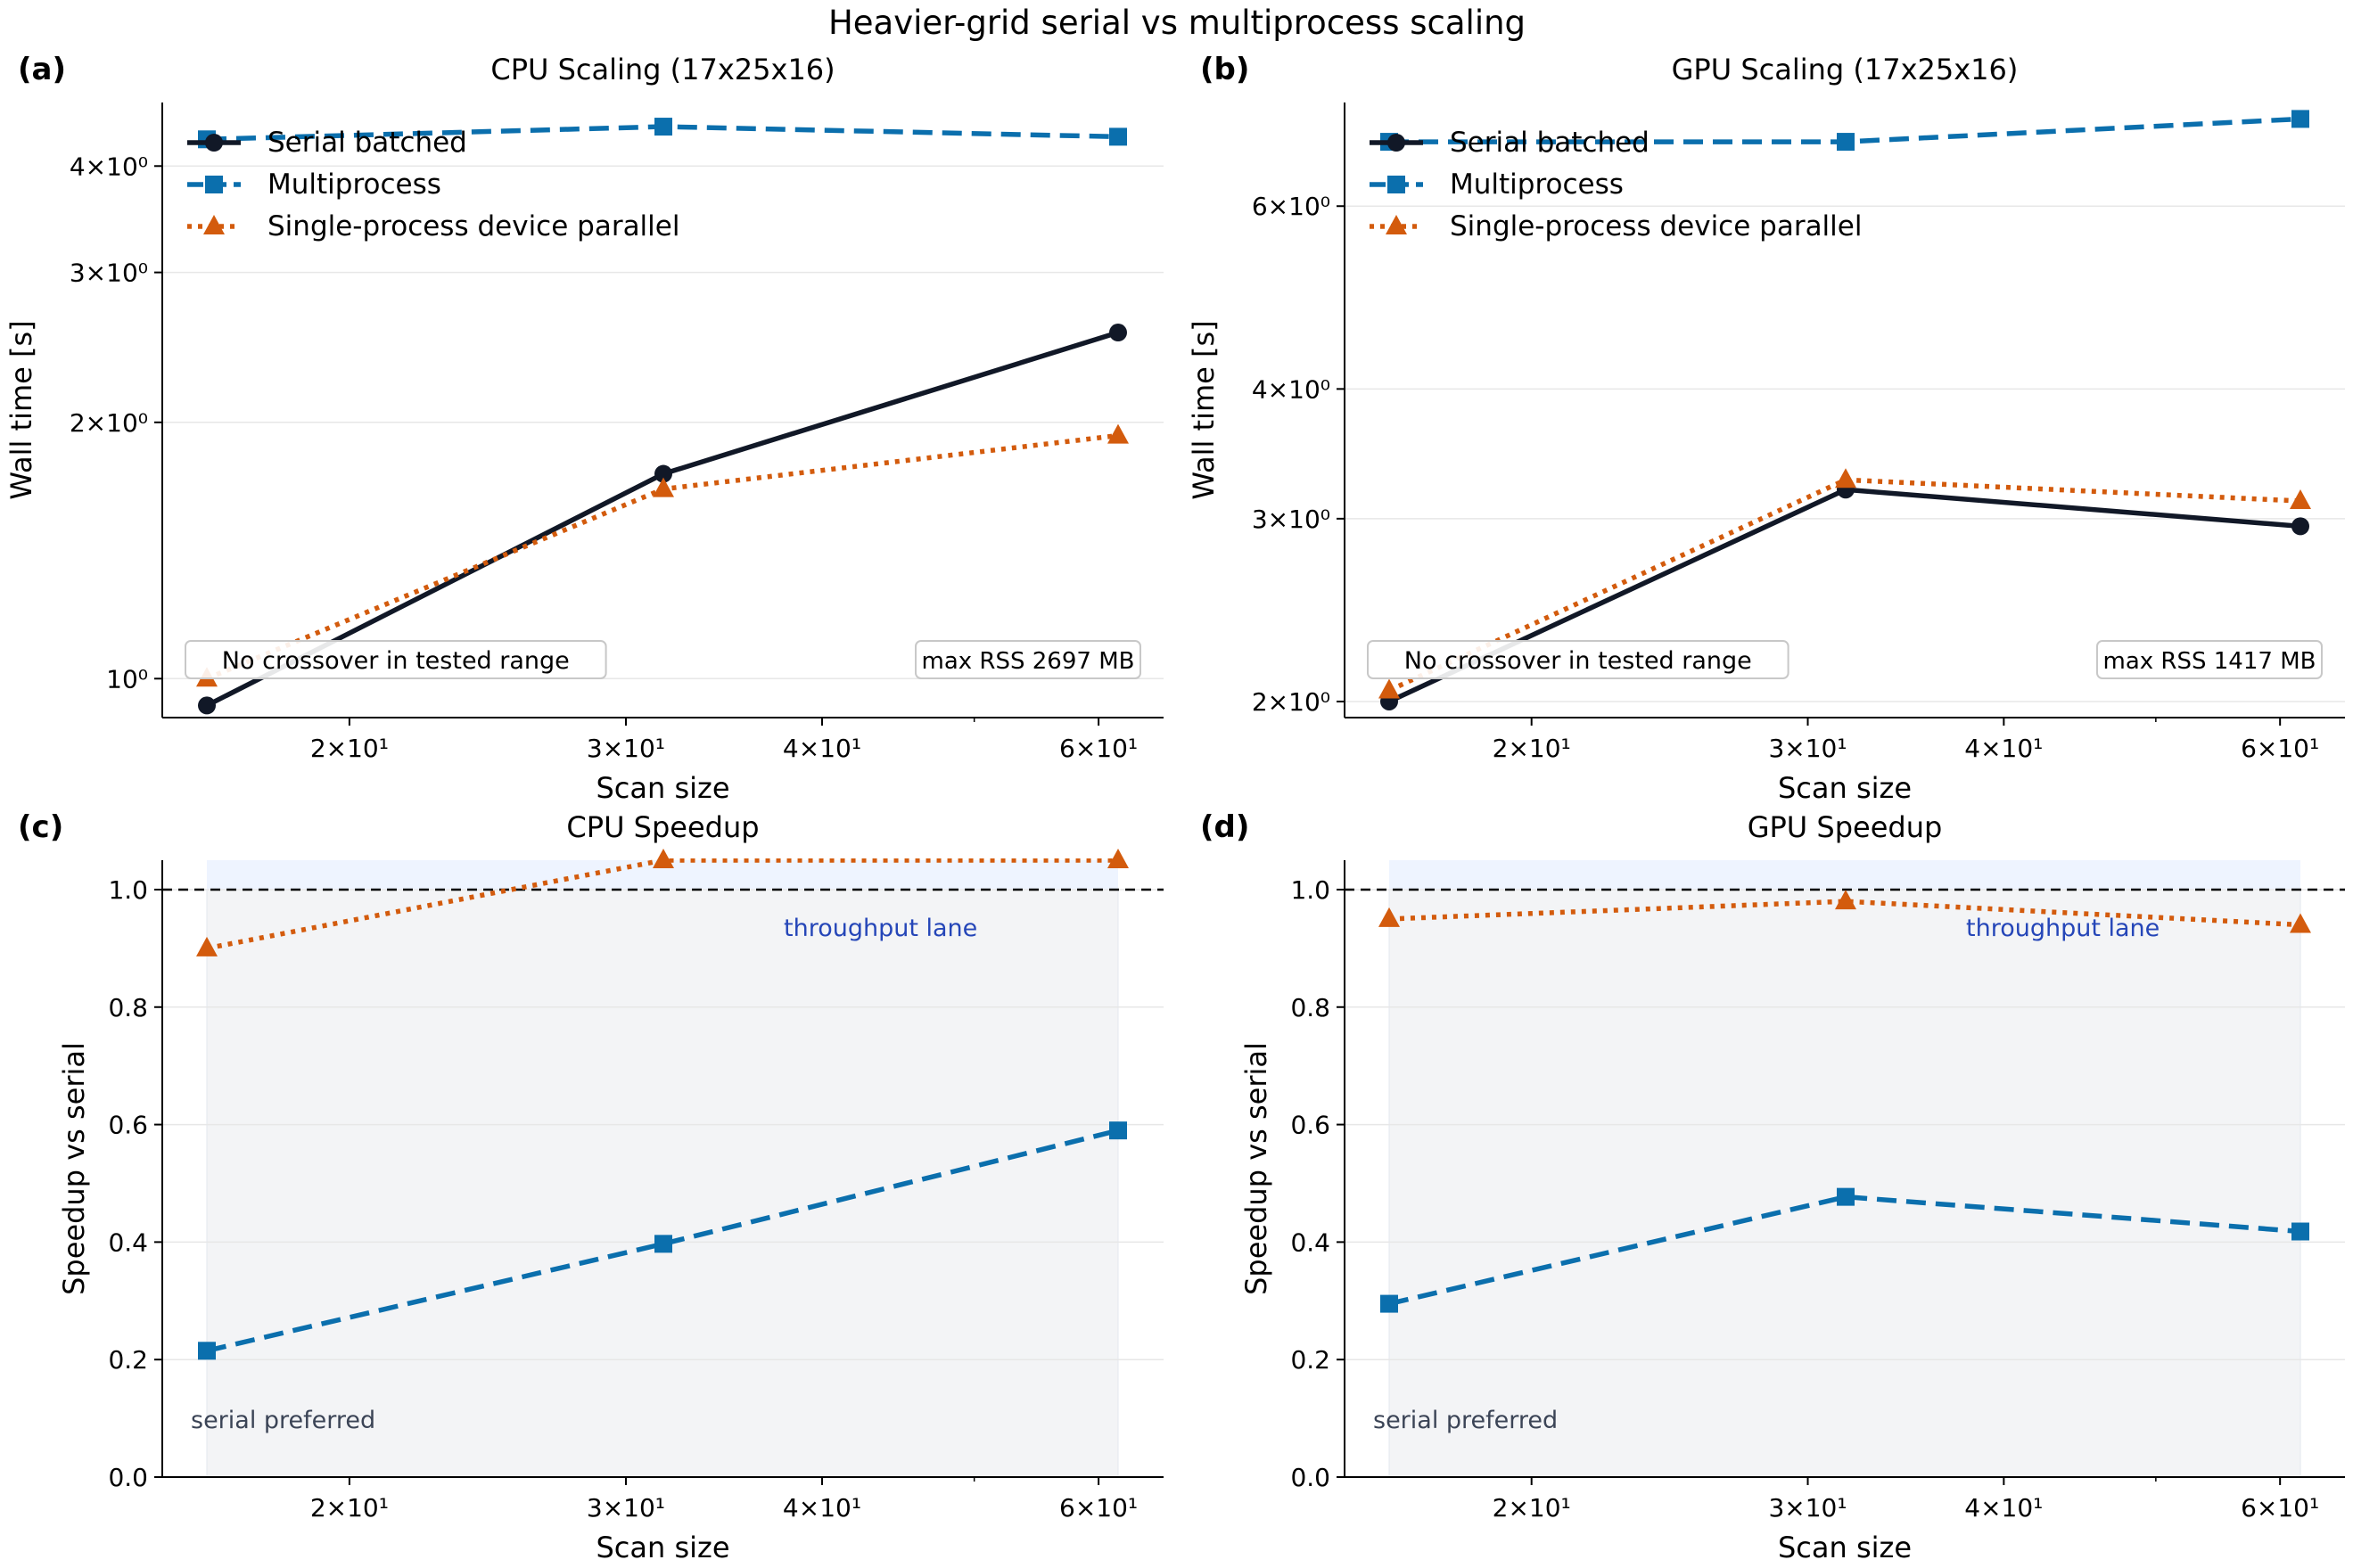 The image size is (2353, 1568). What do you see at coordinates (127, 679) in the screenshot?
I see `y-tick-label: 10⁰` at bounding box center [127, 679].